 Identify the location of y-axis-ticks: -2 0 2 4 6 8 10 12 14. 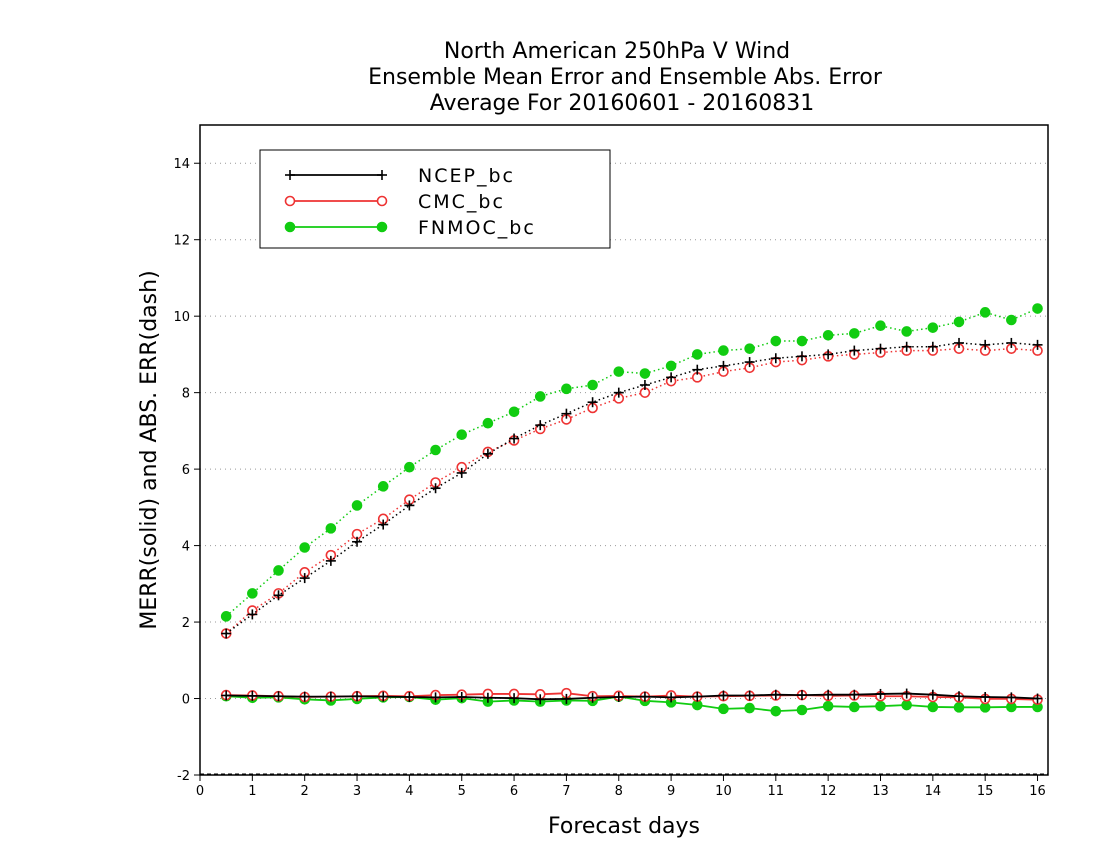
(186, 470).